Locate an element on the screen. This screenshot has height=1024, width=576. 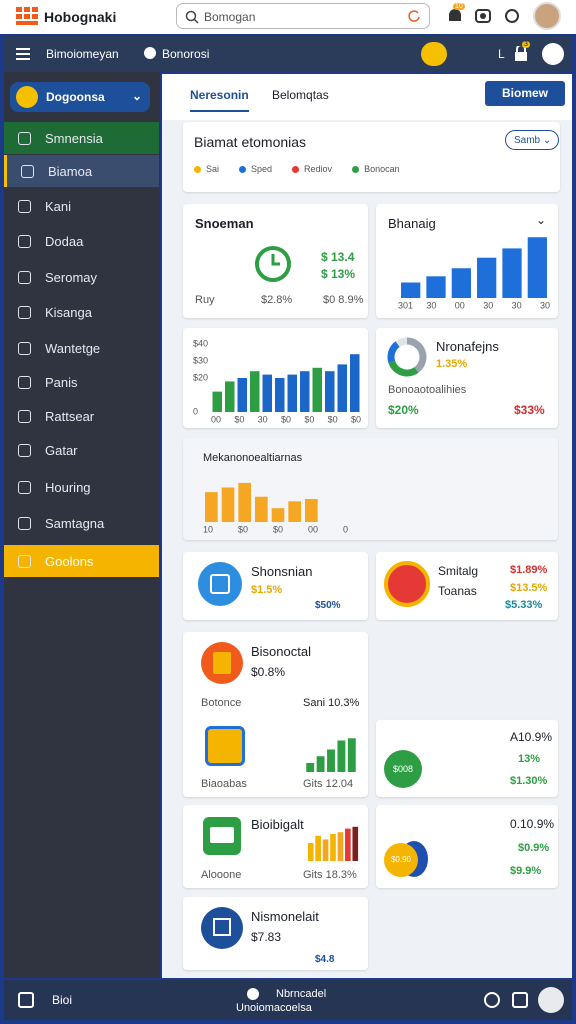
tab: Belomqtas is located at coordinates (300, 95).